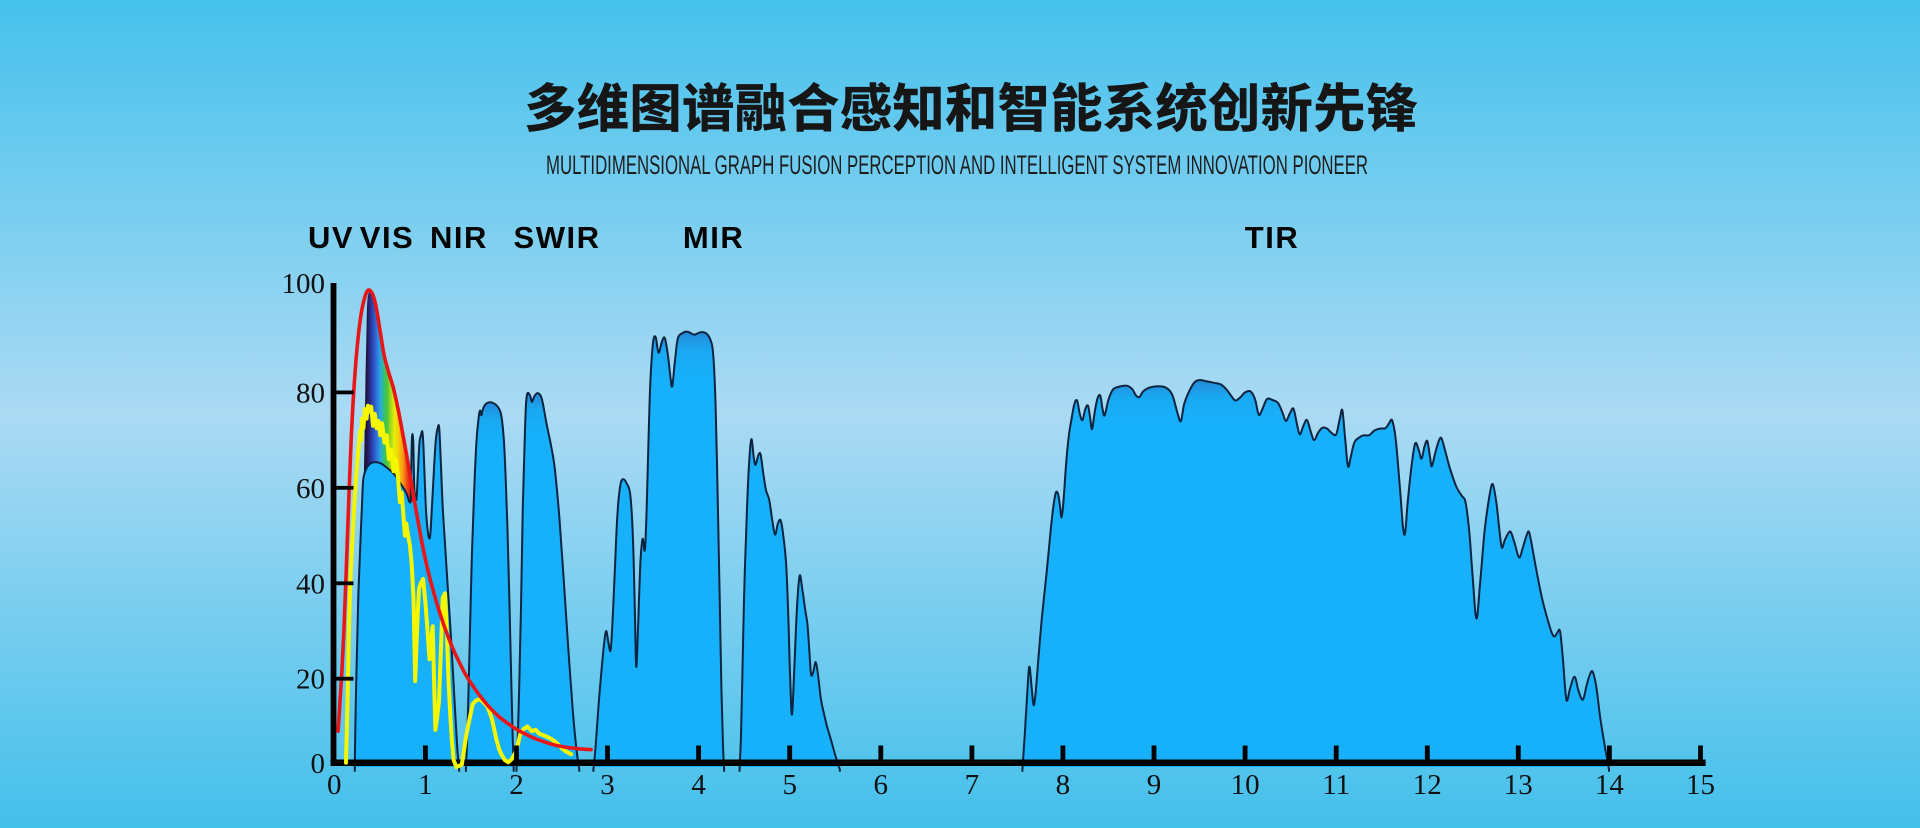  What do you see at coordinates (310, 393) in the screenshot?
I see `svg-text: 80` at bounding box center [310, 393].